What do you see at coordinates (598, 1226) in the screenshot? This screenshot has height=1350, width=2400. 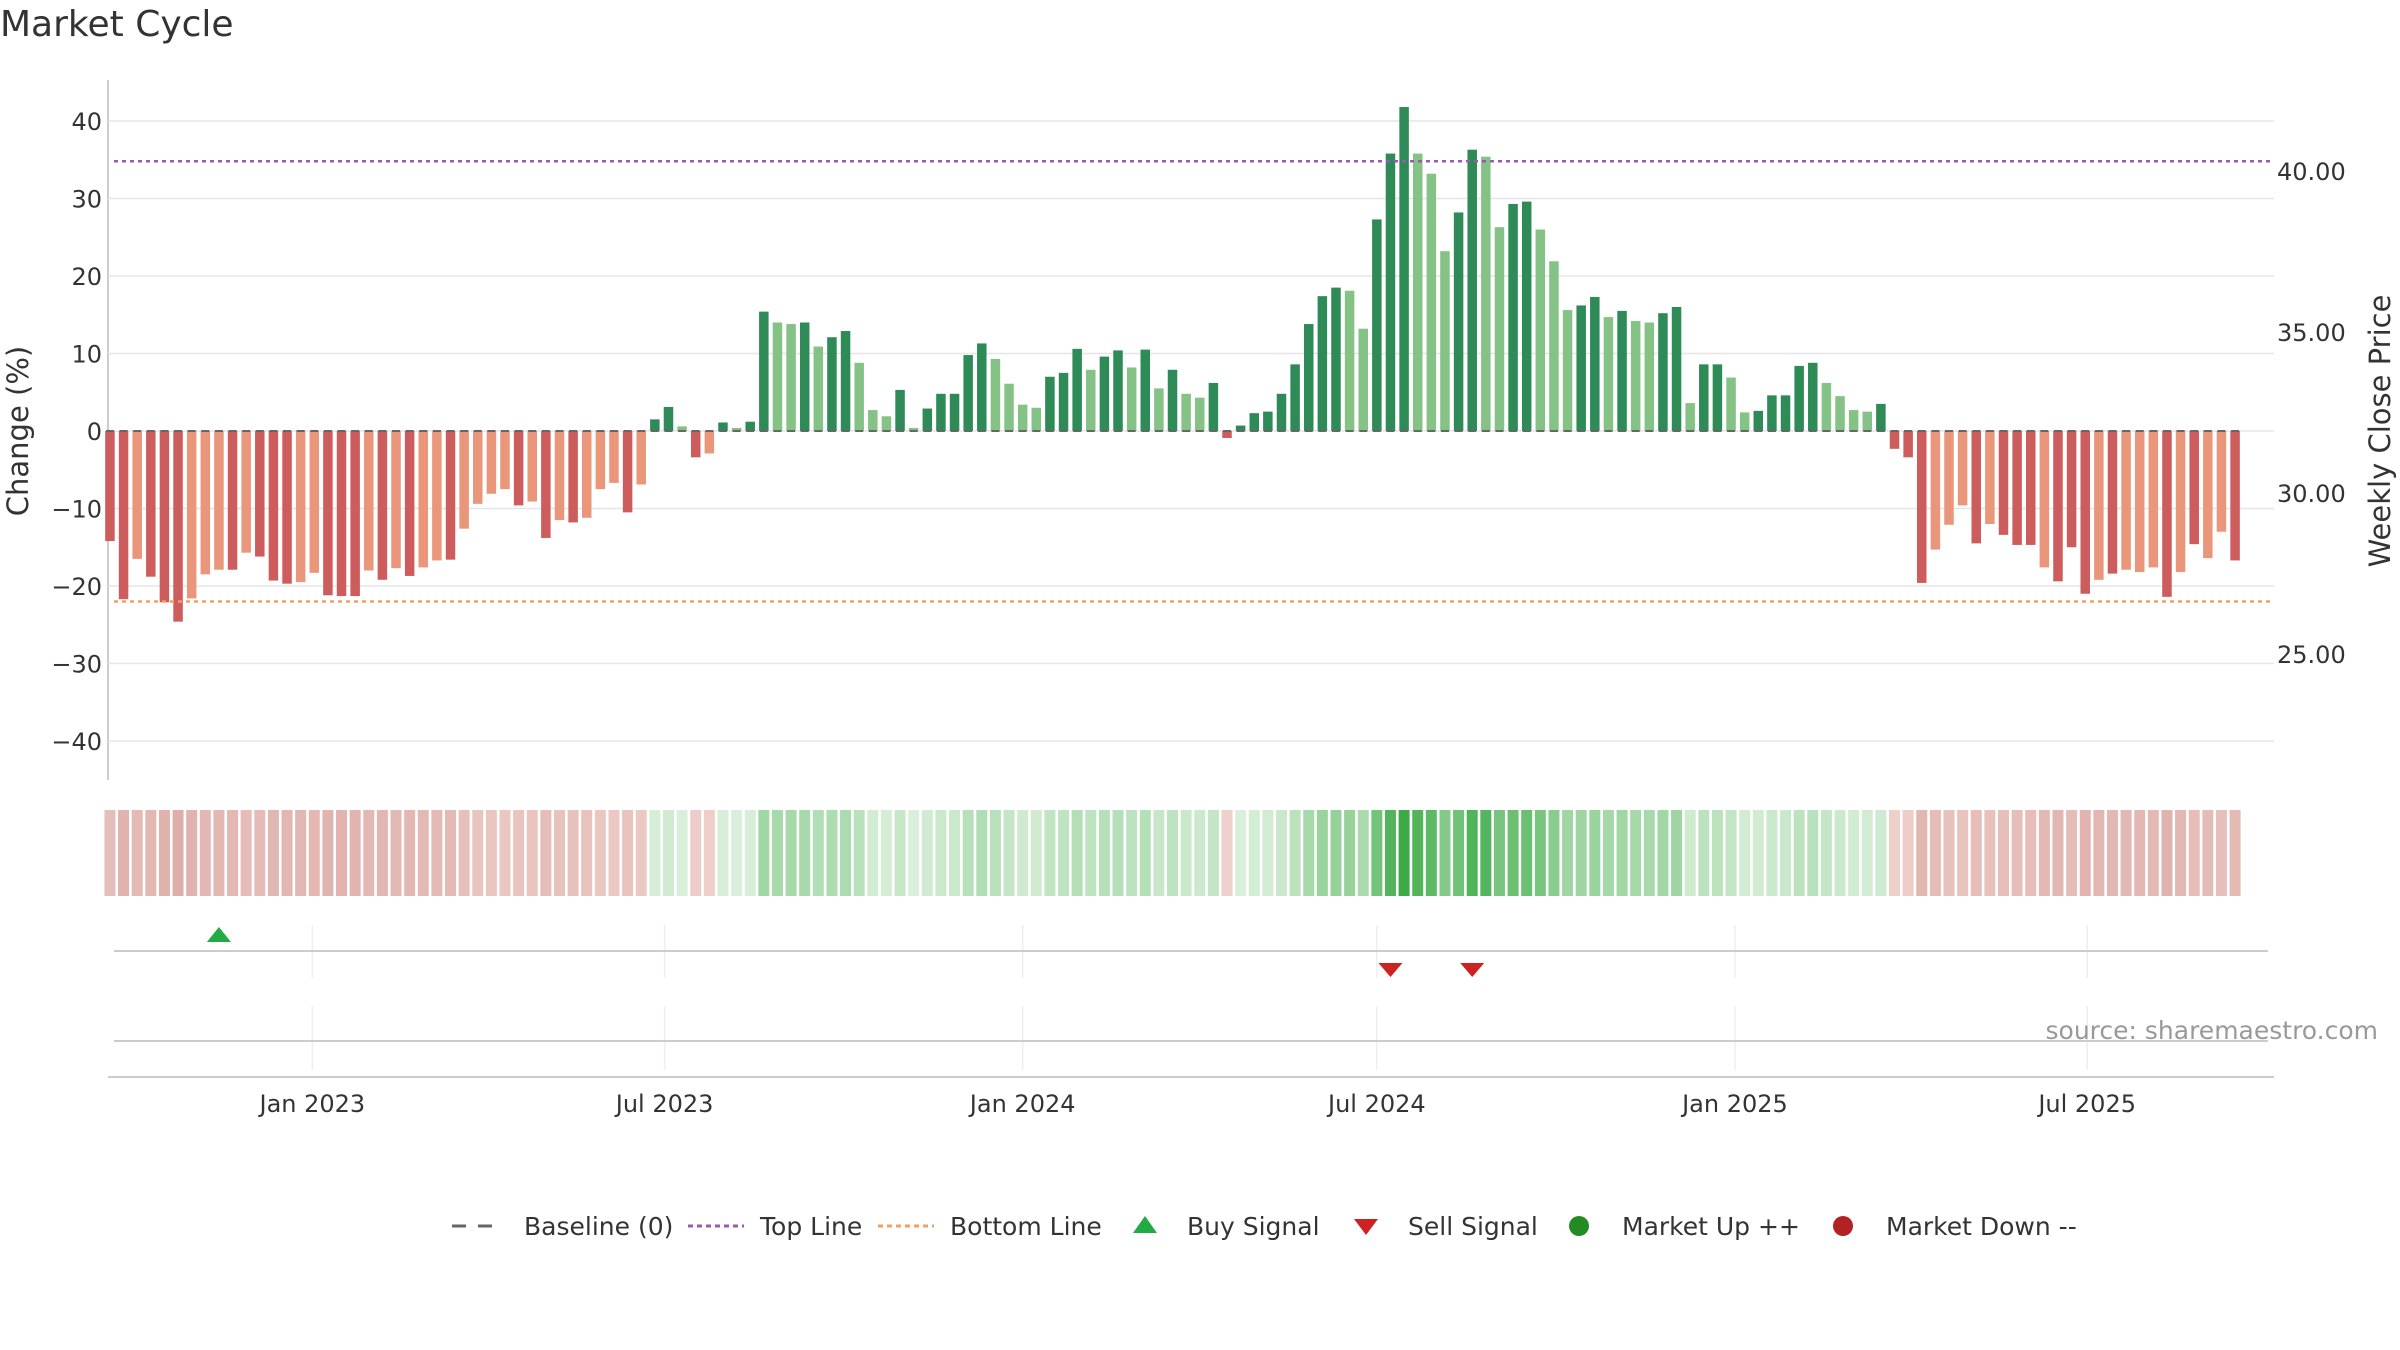 I see `legend-label: Baseline (0)` at bounding box center [598, 1226].